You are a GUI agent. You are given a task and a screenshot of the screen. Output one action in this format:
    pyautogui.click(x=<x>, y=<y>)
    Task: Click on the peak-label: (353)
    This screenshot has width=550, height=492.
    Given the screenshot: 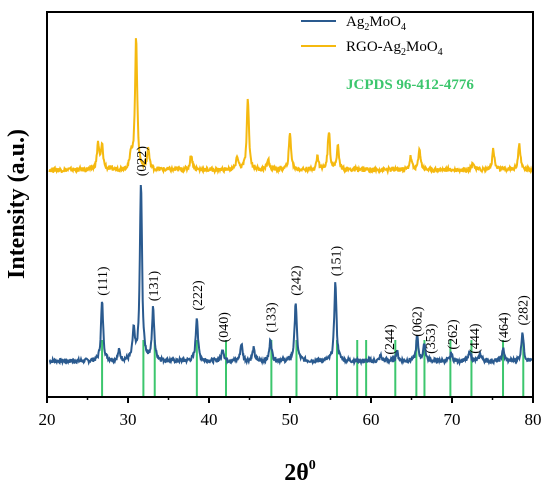 What is the action you would take?
    pyautogui.click(x=431, y=338)
    